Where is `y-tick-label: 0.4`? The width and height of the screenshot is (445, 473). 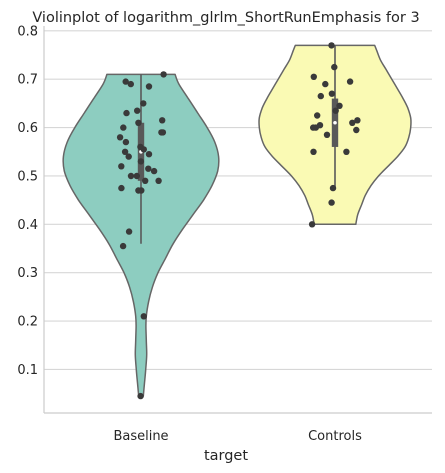
y-tick-label: 0.4 is located at coordinates (27, 225).